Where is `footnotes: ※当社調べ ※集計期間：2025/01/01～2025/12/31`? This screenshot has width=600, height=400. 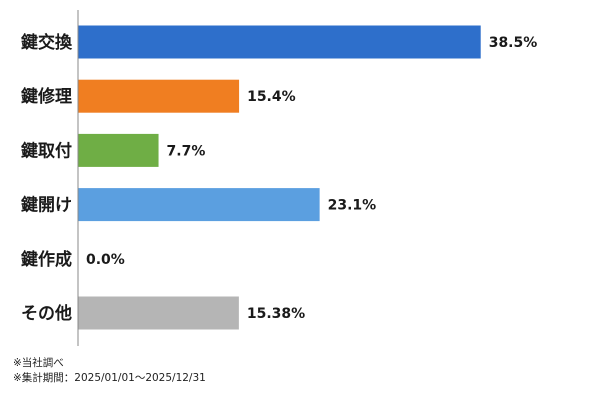
footnotes: ※当社調べ ※集計期間：2025/01/01～2025/12/31 is located at coordinates (109, 371).